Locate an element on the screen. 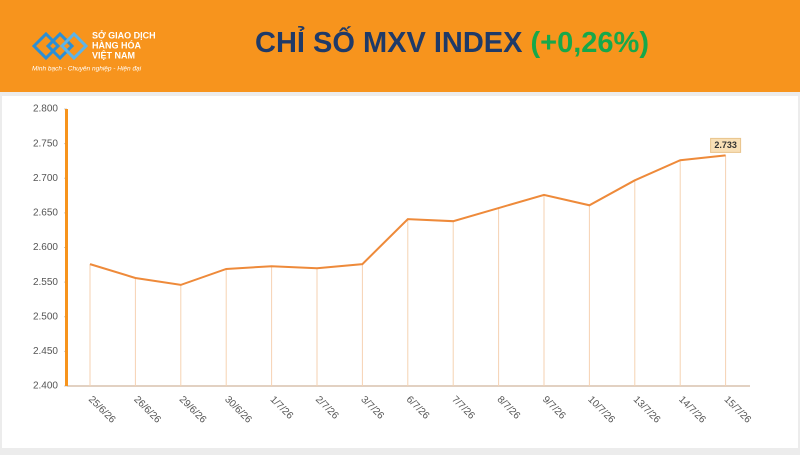 The image size is (800, 455). y-tick-label: 2.450 is located at coordinates (45, 351).